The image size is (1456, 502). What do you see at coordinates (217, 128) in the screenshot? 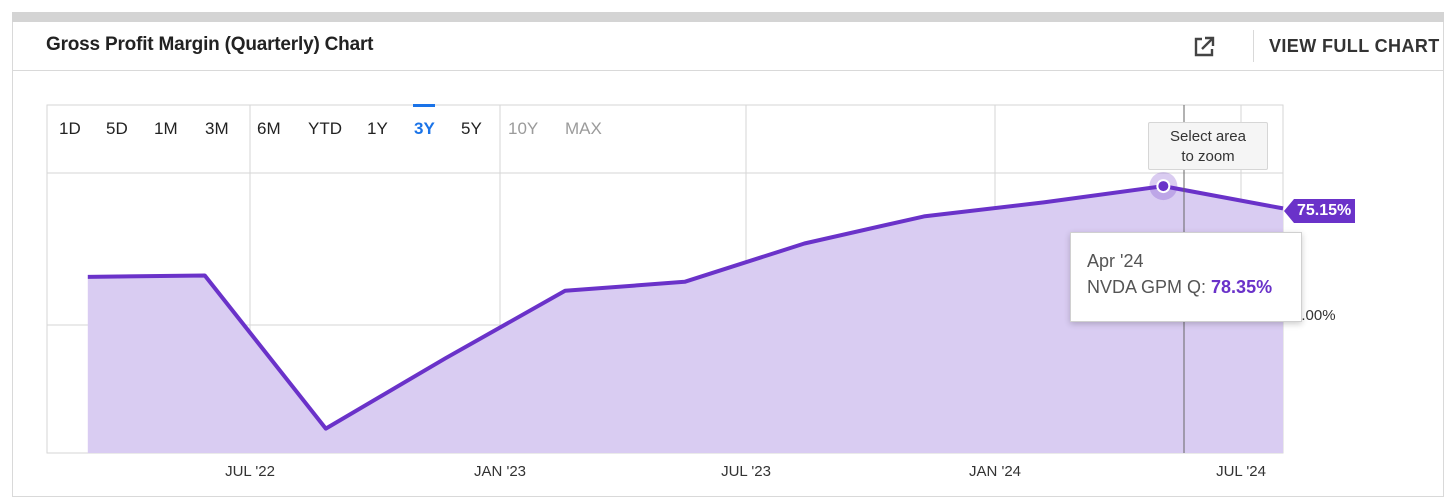
I see `range-3m: 3M` at bounding box center [217, 128].